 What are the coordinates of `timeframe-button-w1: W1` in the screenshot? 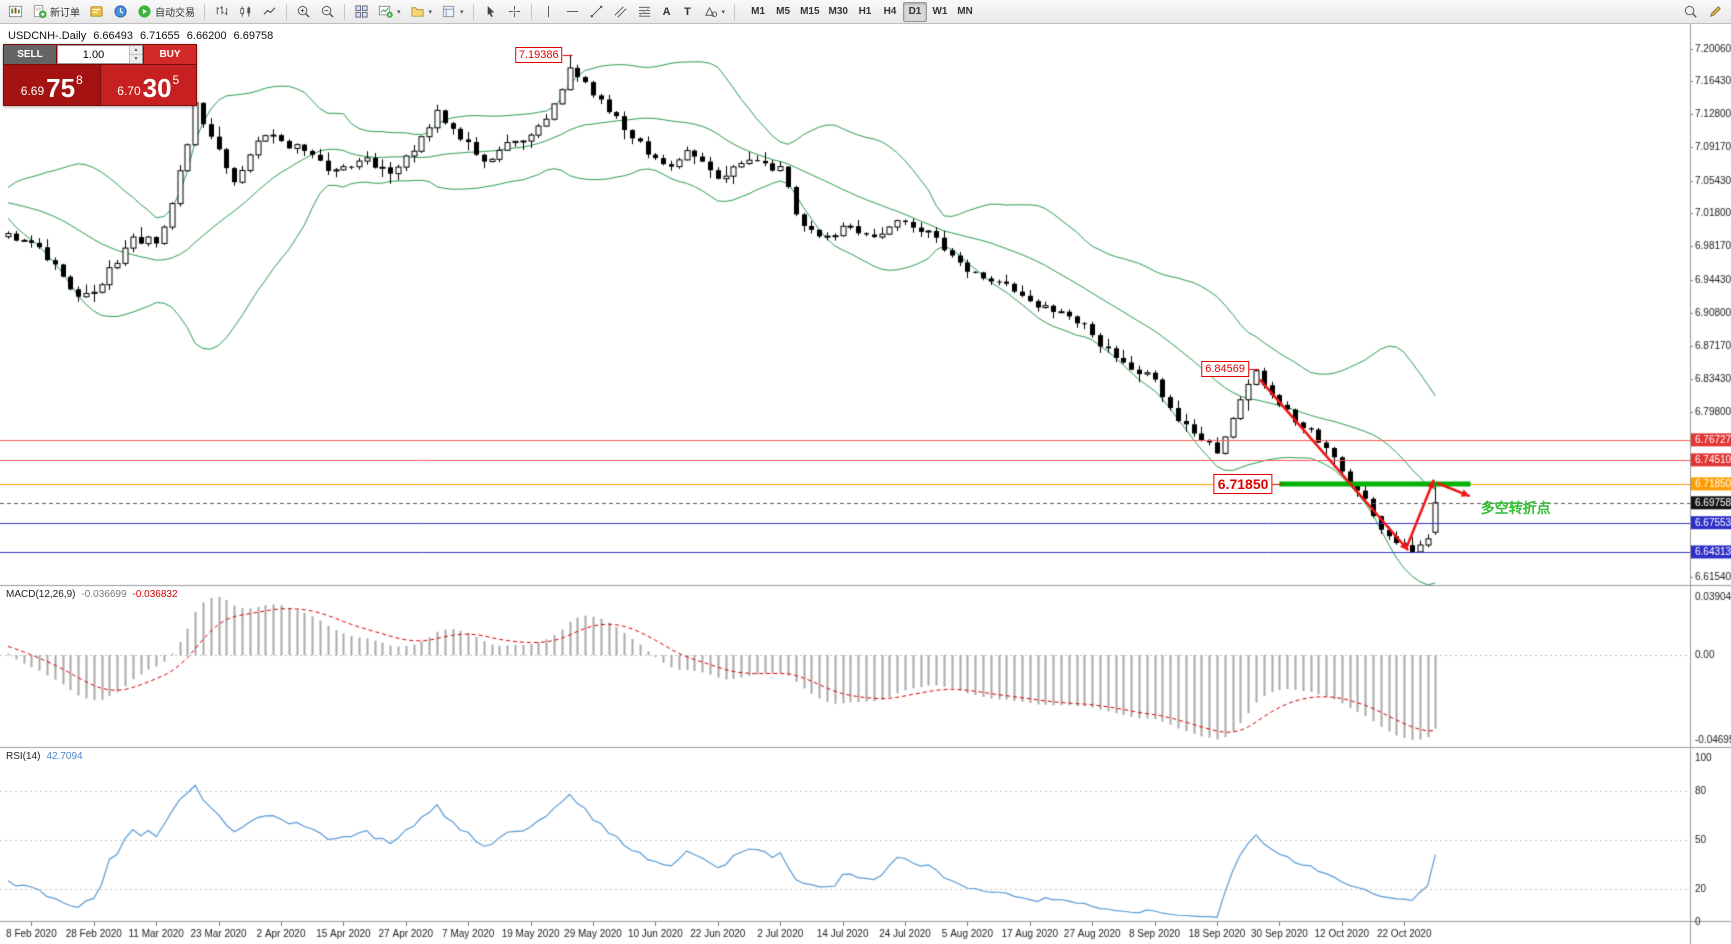 It's located at (940, 12).